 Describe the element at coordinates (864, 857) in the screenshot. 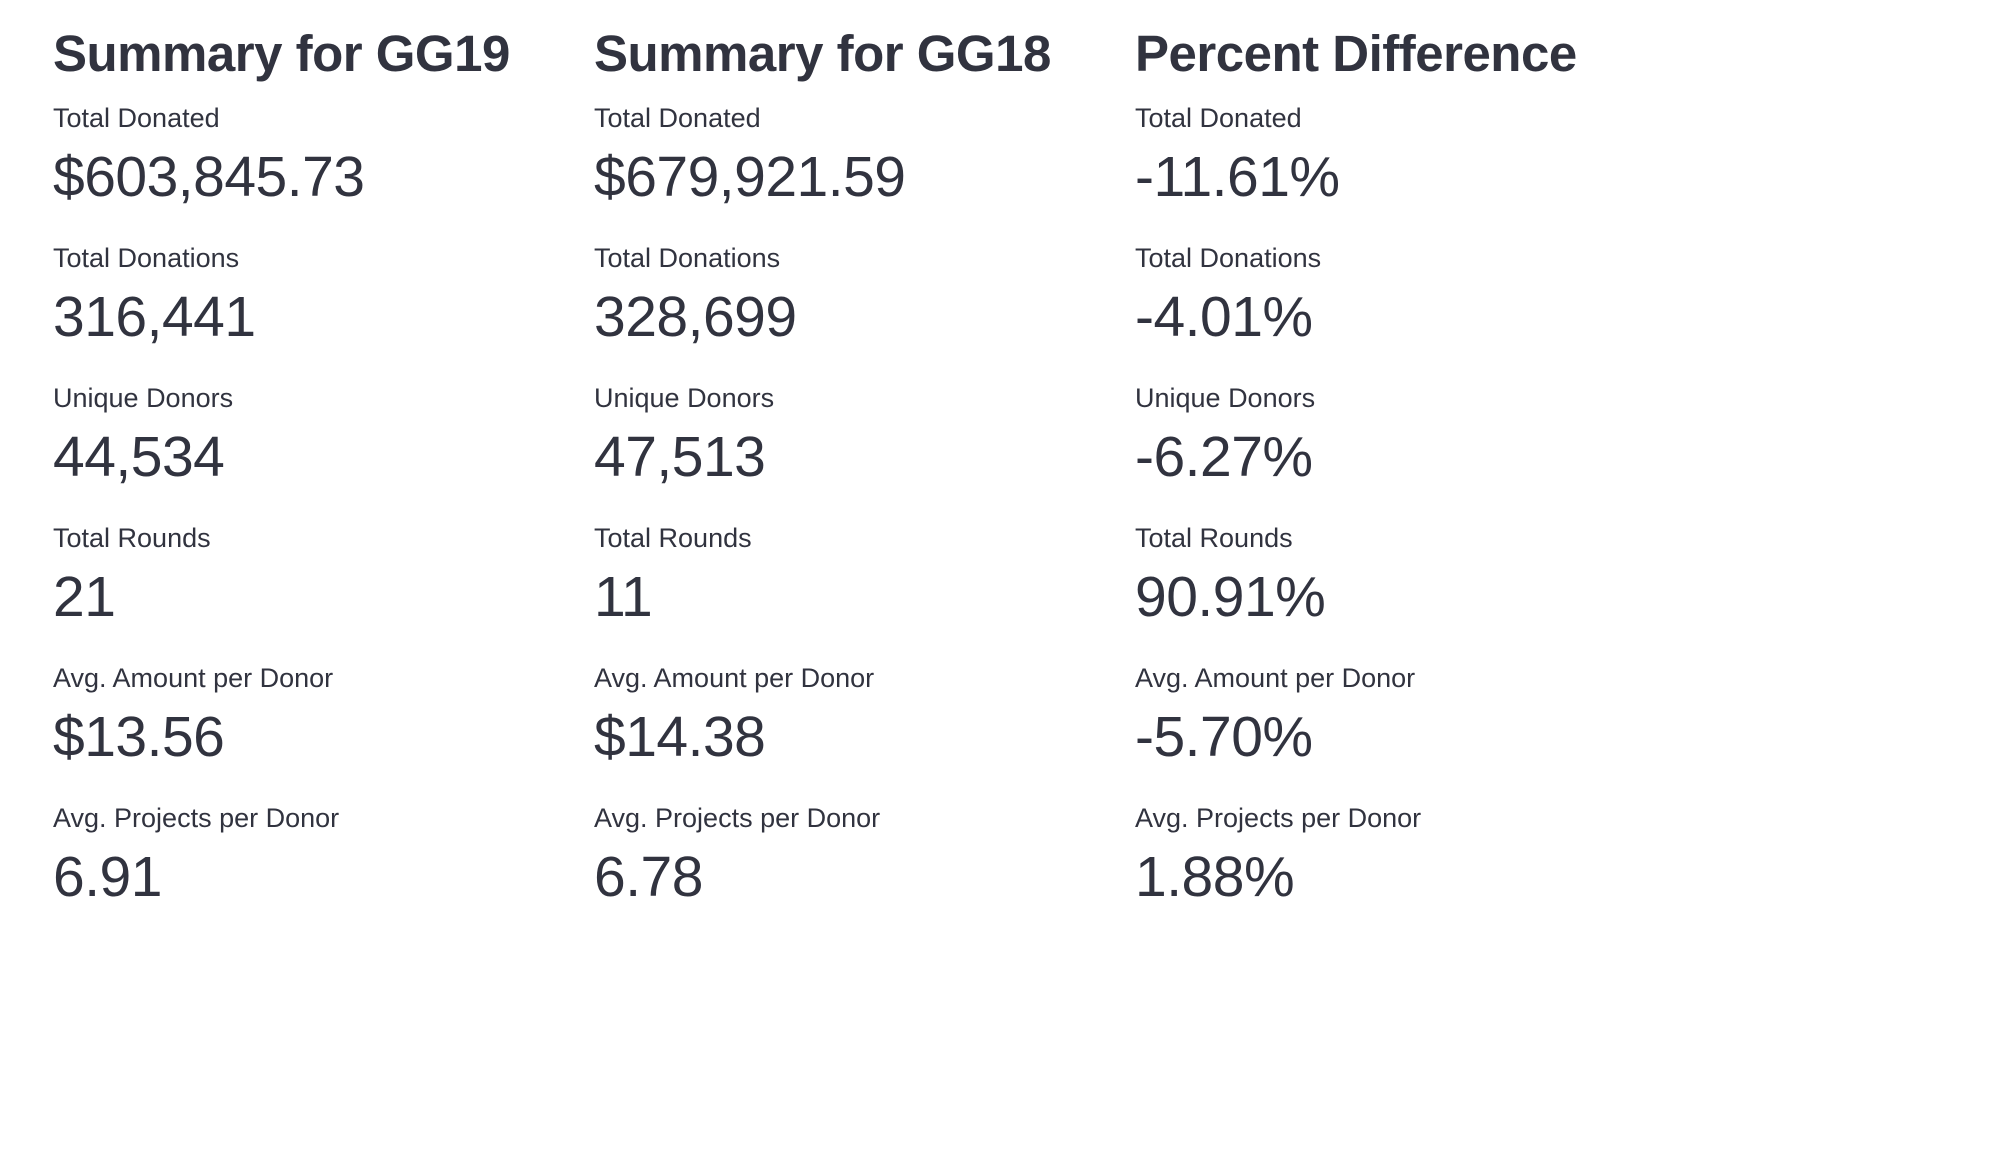

I see `stat-avg-projects-per-donor: Avg. Projects per Donor 6.78` at that location.